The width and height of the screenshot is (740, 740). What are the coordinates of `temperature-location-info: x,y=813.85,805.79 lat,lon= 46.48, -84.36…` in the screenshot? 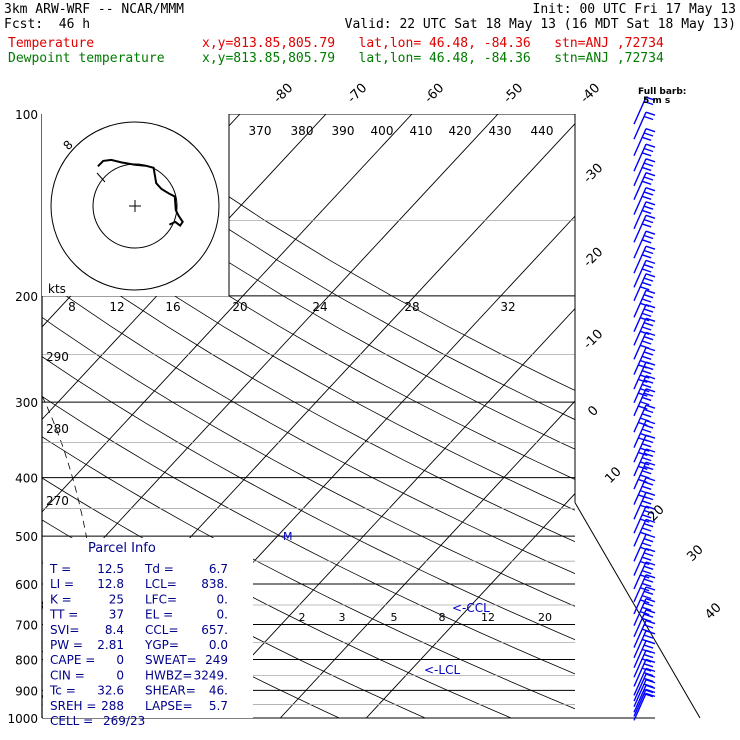 It's located at (433, 43).